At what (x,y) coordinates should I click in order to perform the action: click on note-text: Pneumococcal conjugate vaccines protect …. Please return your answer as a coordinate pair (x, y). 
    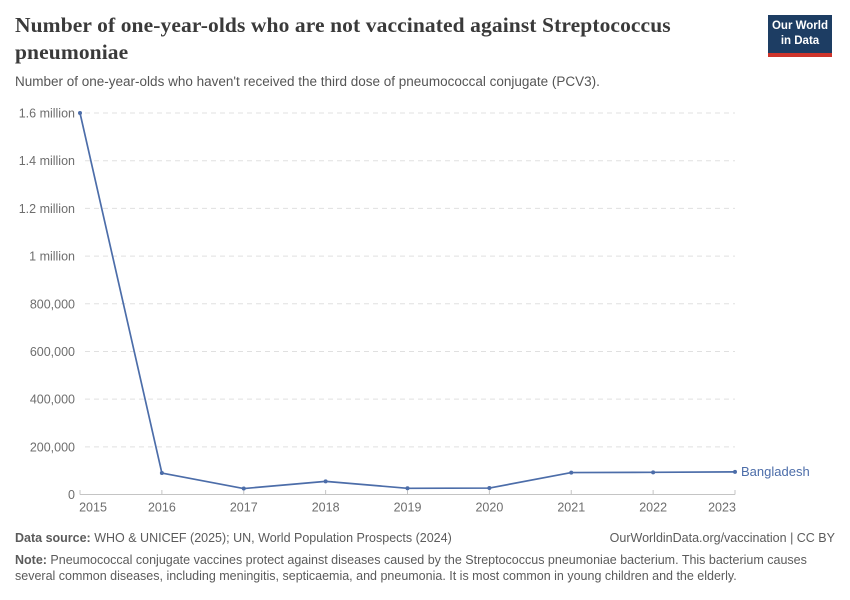
    Looking at the image, I should click on (411, 568).